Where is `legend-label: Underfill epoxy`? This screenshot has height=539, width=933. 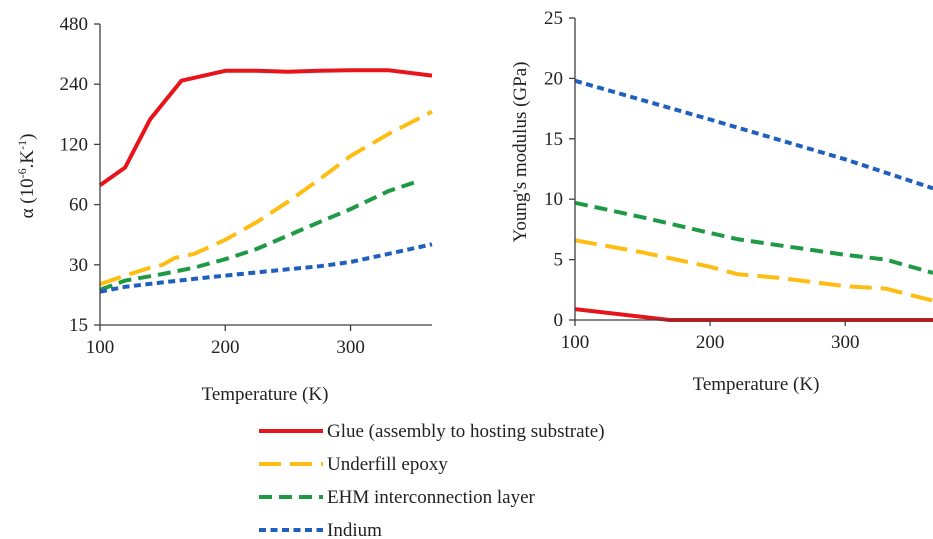 legend-label: Underfill epoxy is located at coordinates (387, 464).